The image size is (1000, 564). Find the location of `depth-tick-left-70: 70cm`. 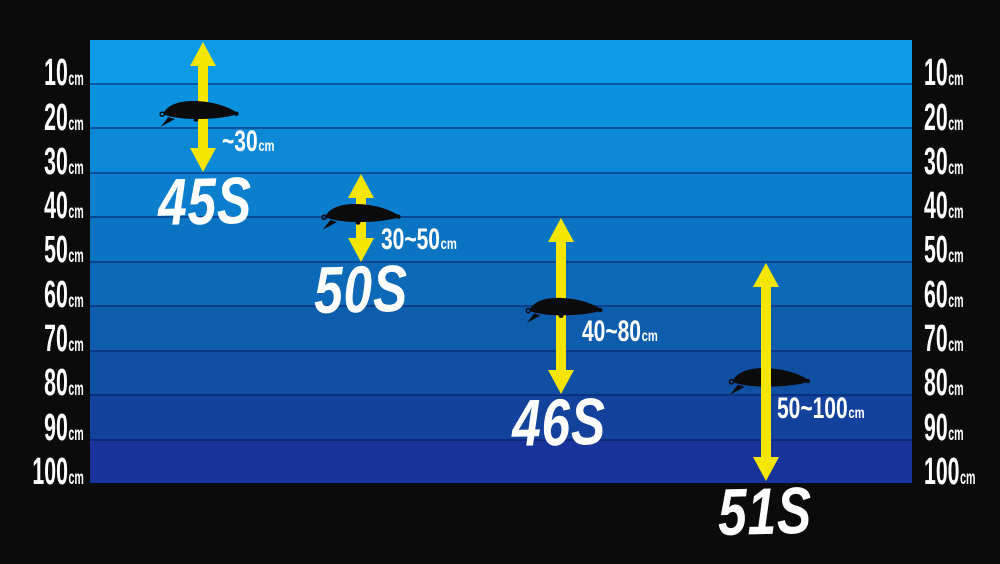

depth-tick-left-70: 70cm is located at coordinates (64, 339).